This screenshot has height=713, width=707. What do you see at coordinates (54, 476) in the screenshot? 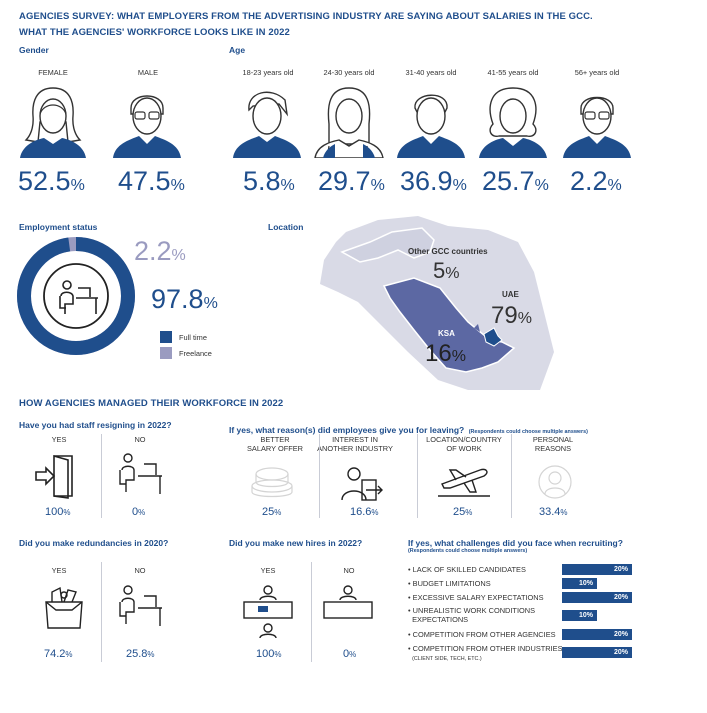
I see `exit-door-icon` at bounding box center [54, 476].